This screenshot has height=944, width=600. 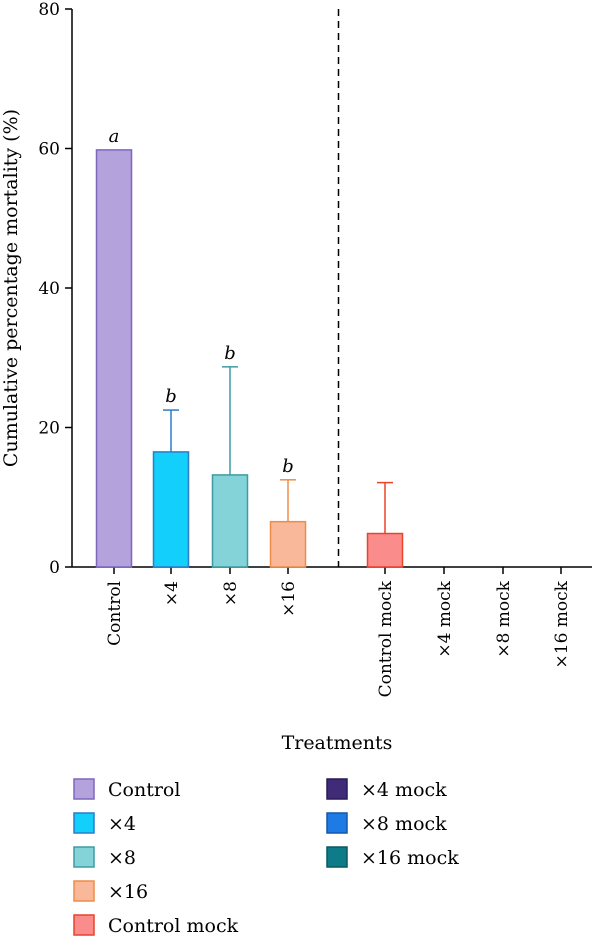 I want to click on legend-item: ×16, so click(x=110, y=891).